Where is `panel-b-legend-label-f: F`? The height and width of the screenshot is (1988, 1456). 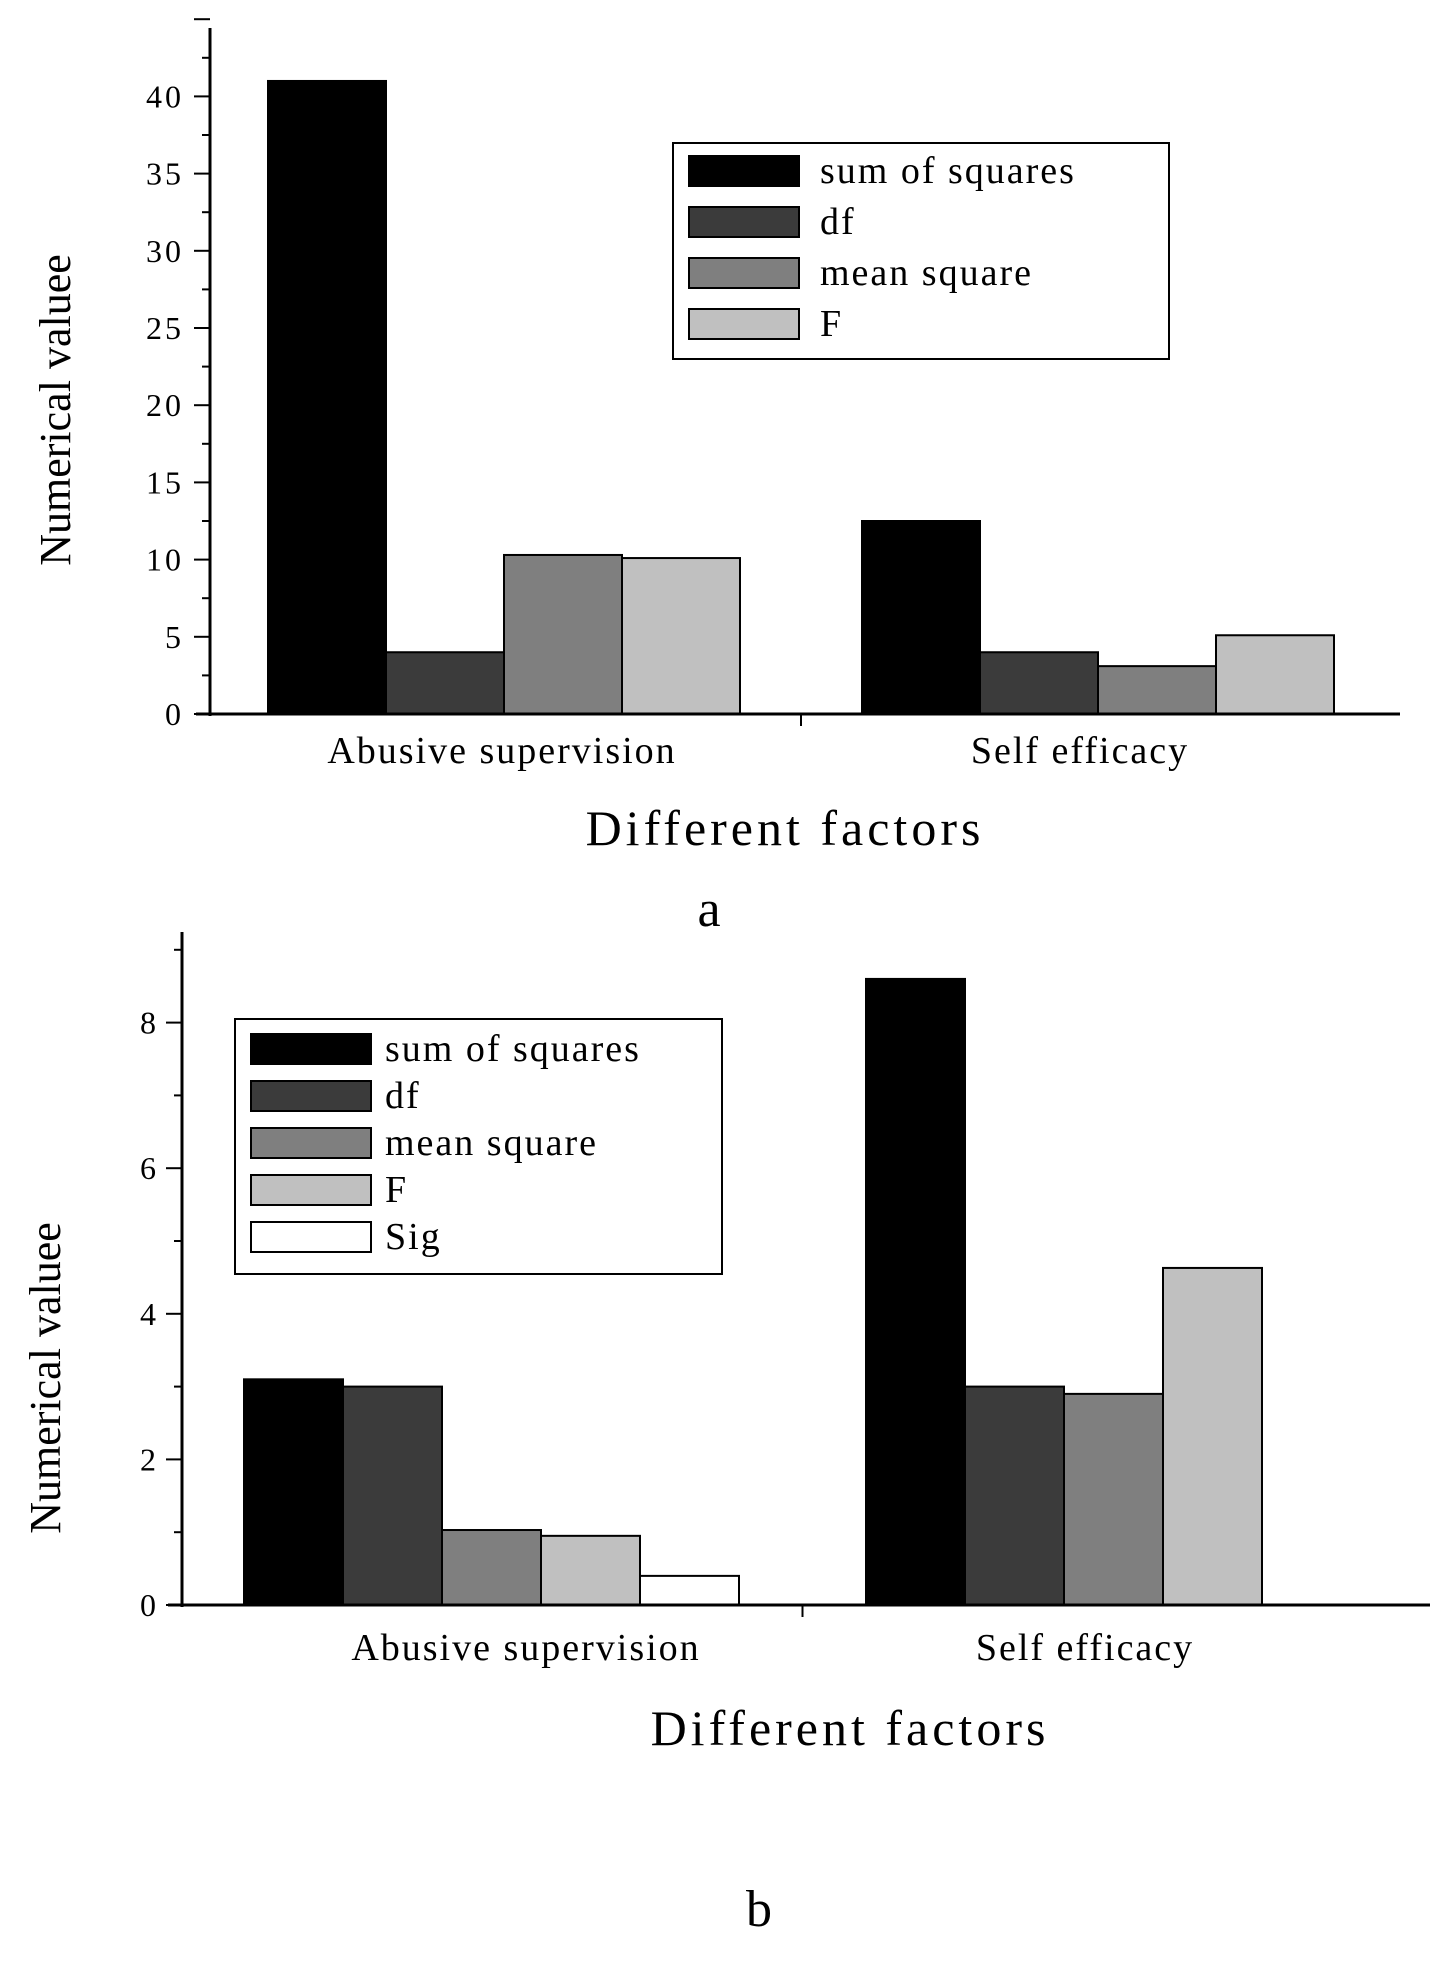
panel-b-legend-label-f: F is located at coordinates (396, 1190).